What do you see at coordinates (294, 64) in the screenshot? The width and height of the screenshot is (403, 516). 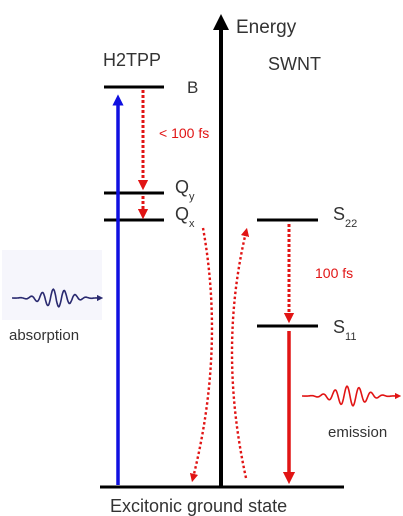 I see `right-system-name: SWNT` at bounding box center [294, 64].